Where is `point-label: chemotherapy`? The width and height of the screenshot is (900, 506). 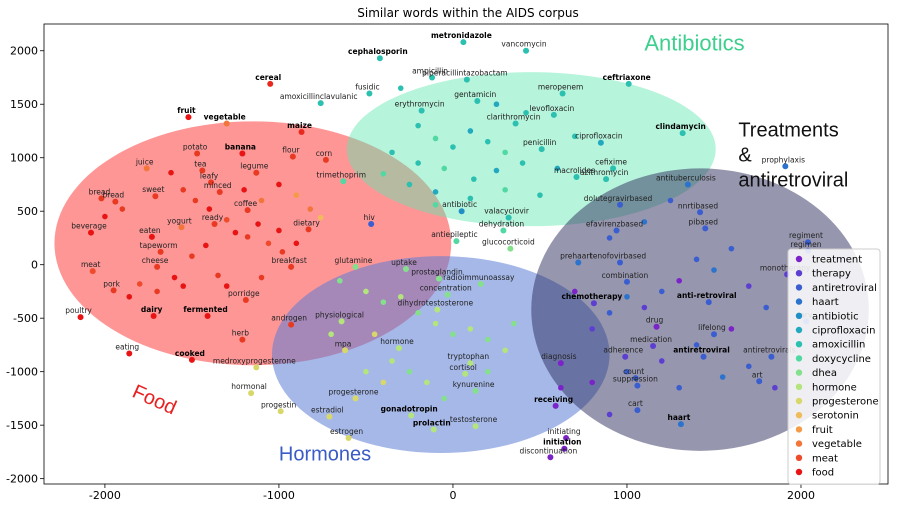 point-label: chemotherapy is located at coordinates (591, 296).